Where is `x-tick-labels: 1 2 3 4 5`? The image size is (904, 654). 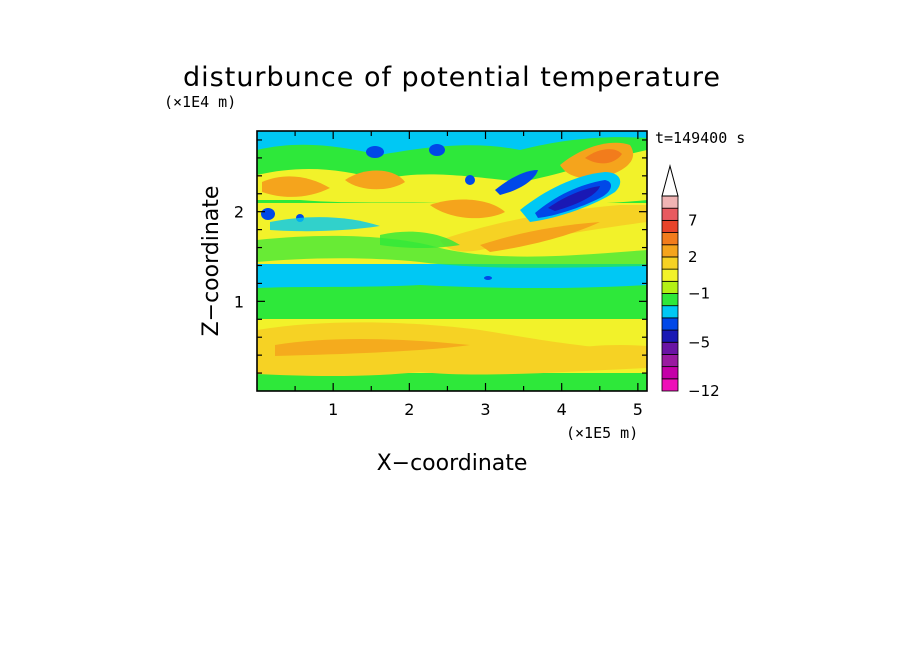 x-tick-labels: 1 2 3 4 5 is located at coordinates (485, 409).